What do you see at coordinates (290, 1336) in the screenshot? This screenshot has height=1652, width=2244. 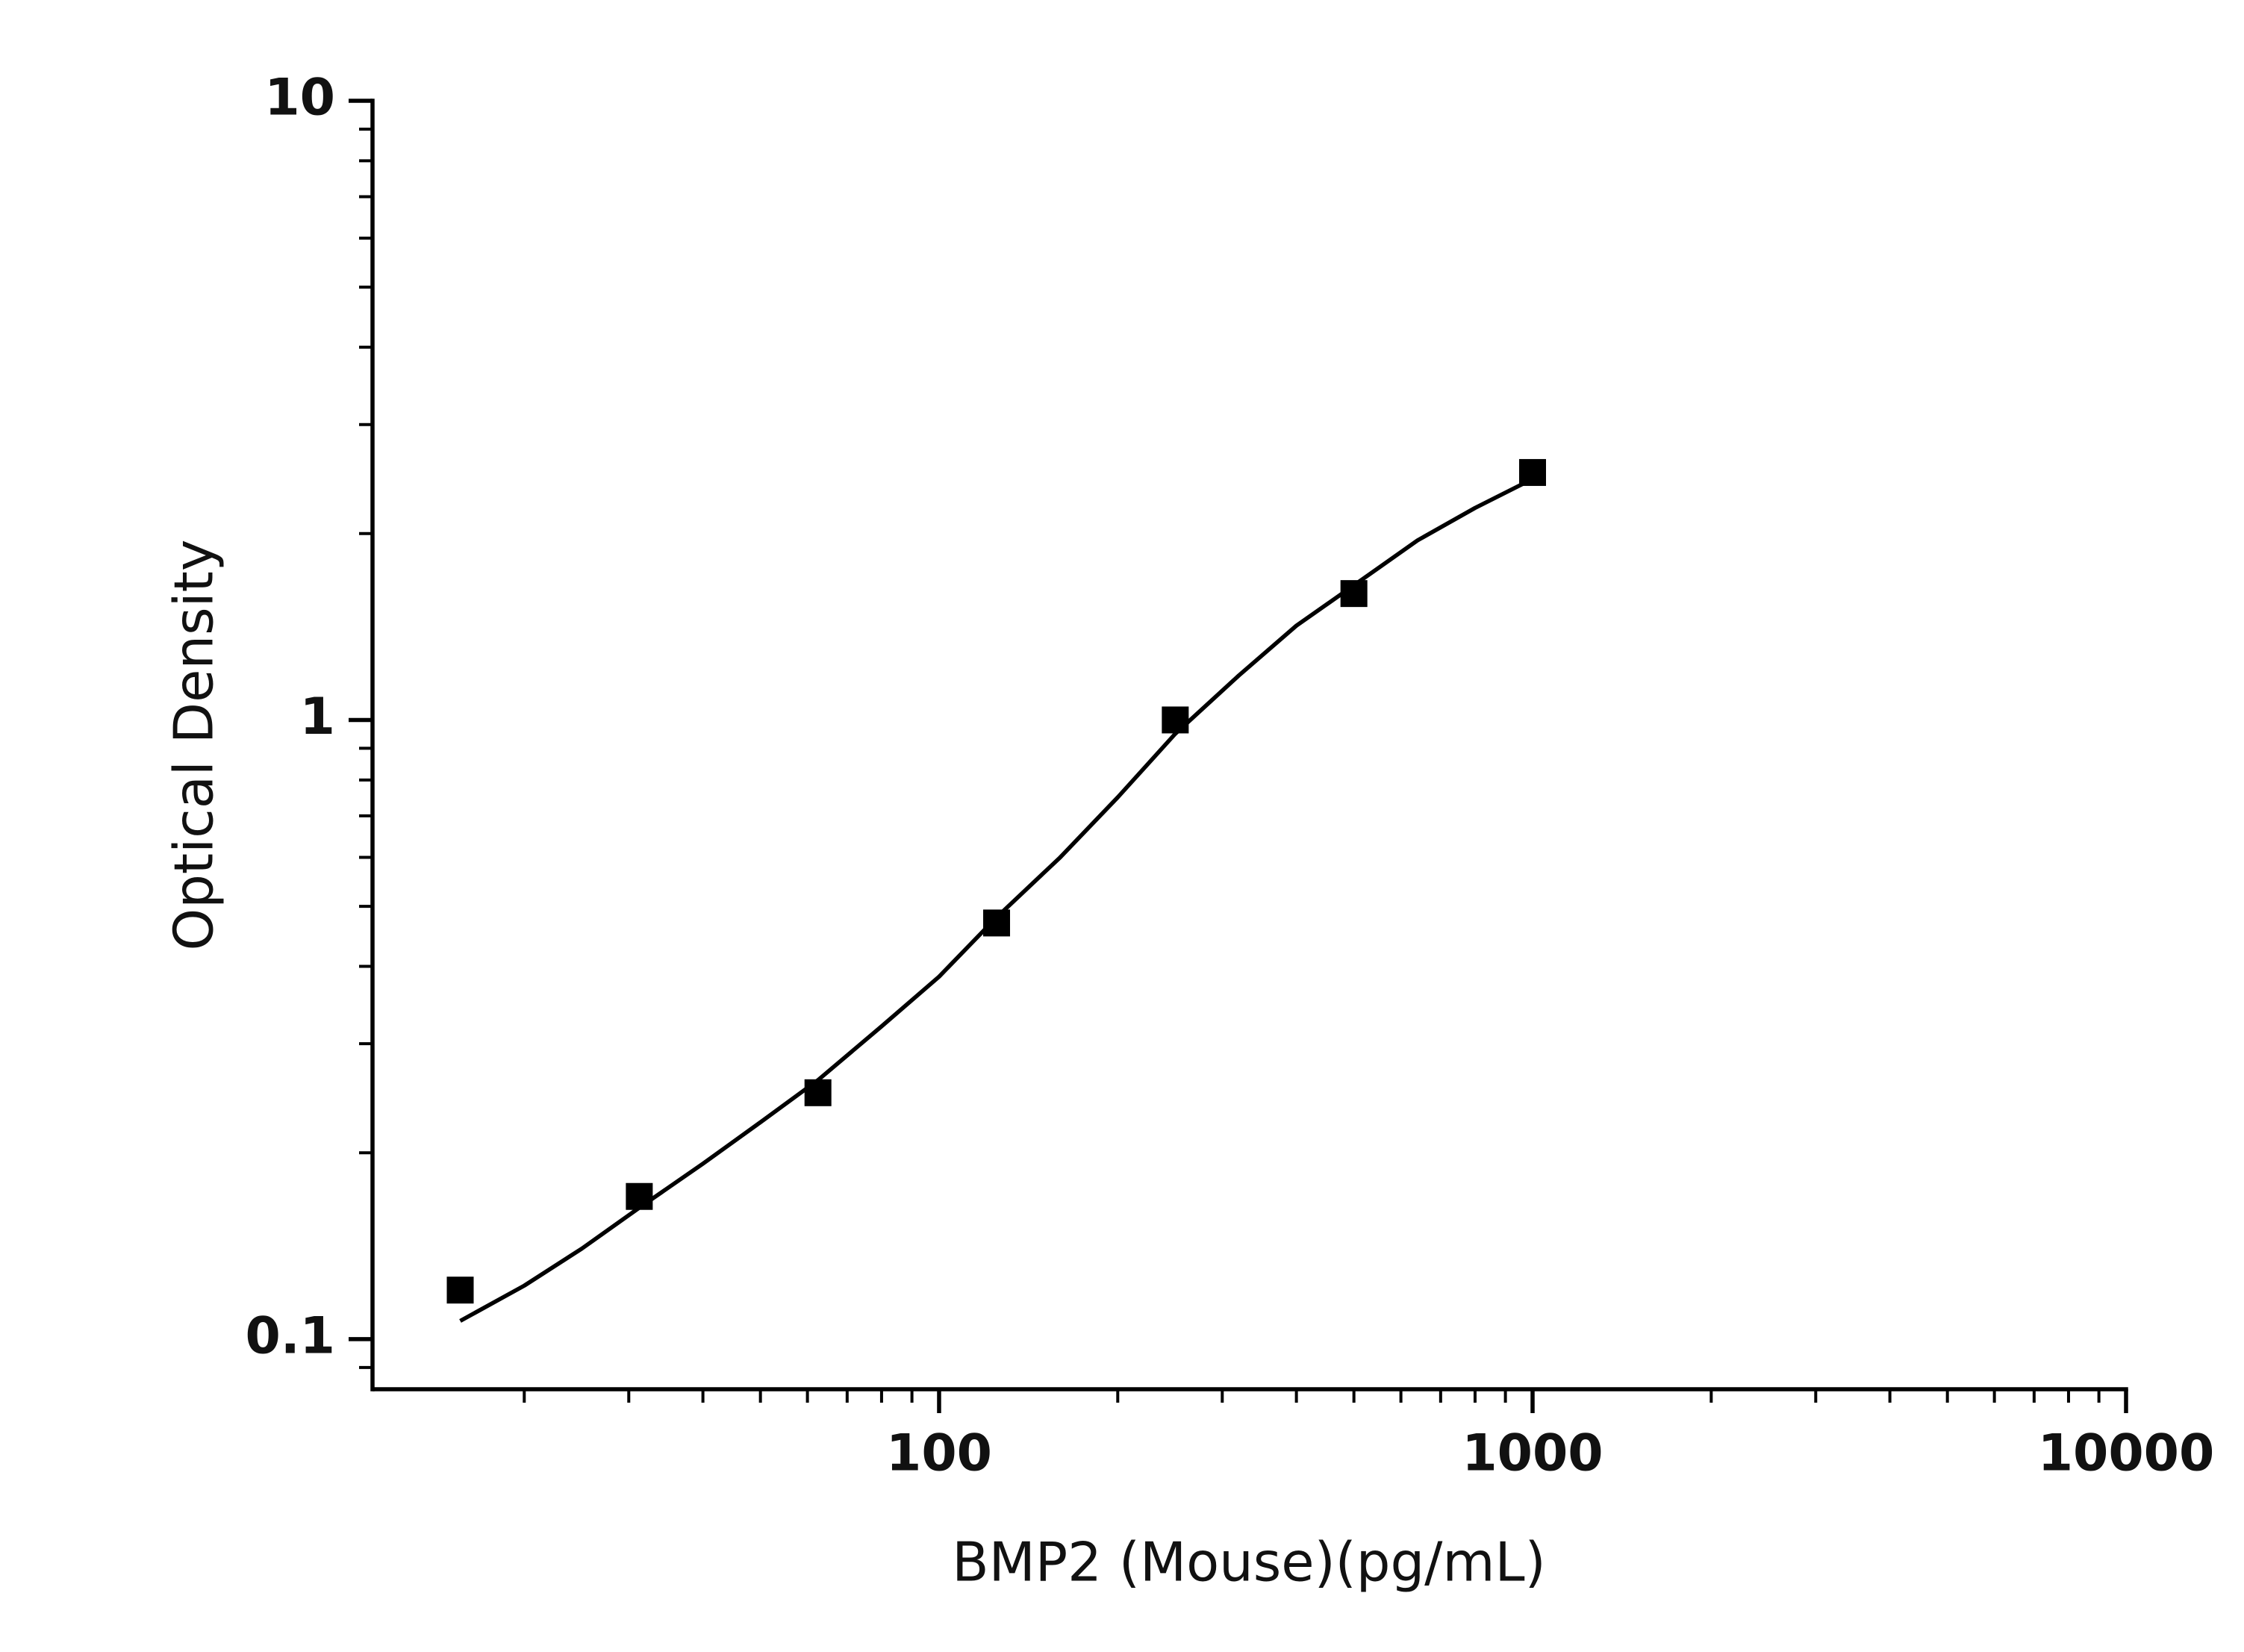 I see `y-tick-label: 0.1` at bounding box center [290, 1336].